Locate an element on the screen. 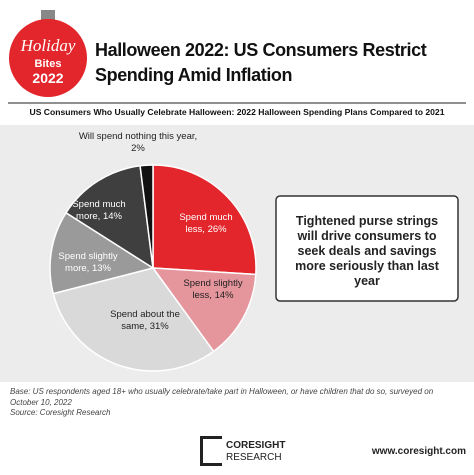 The image size is (474, 475). source: Source: Coresight Research is located at coordinates (60, 412).